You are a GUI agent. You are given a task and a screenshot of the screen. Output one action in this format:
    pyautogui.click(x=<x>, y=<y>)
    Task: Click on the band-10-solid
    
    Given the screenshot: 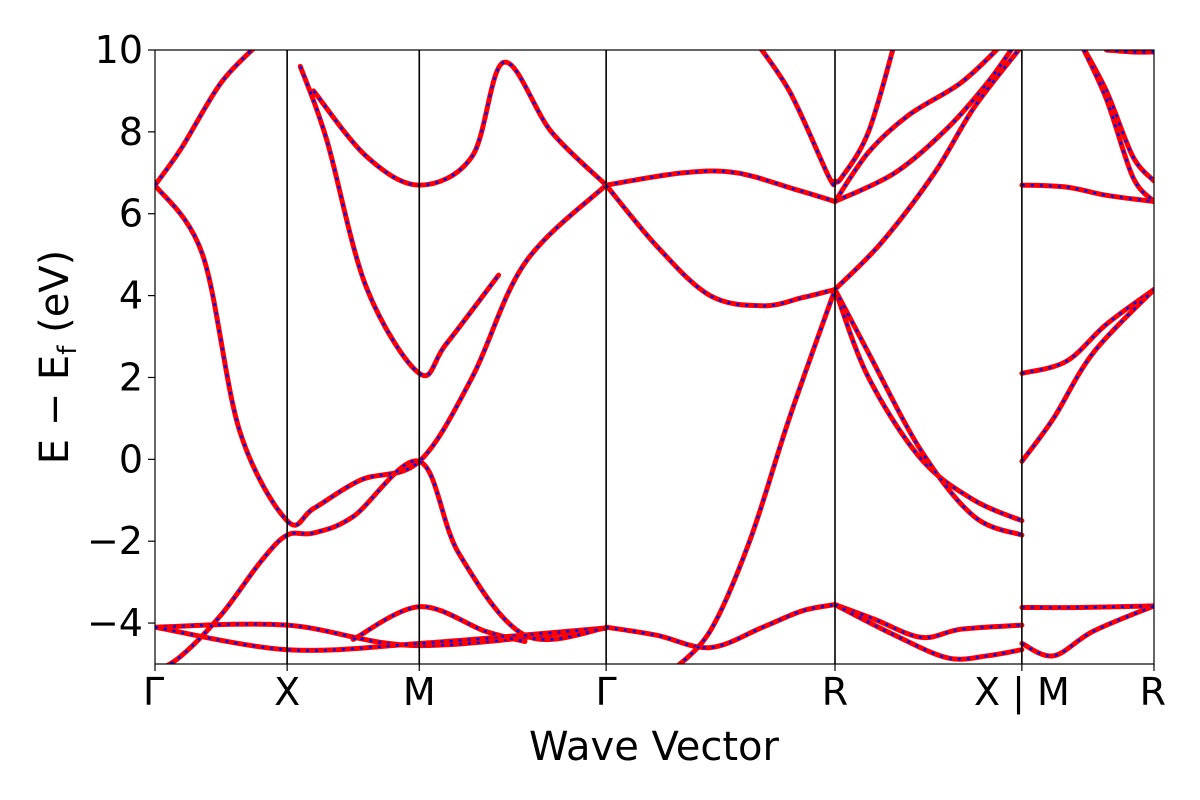 What is the action you would take?
    pyautogui.click(x=720, y=245)
    